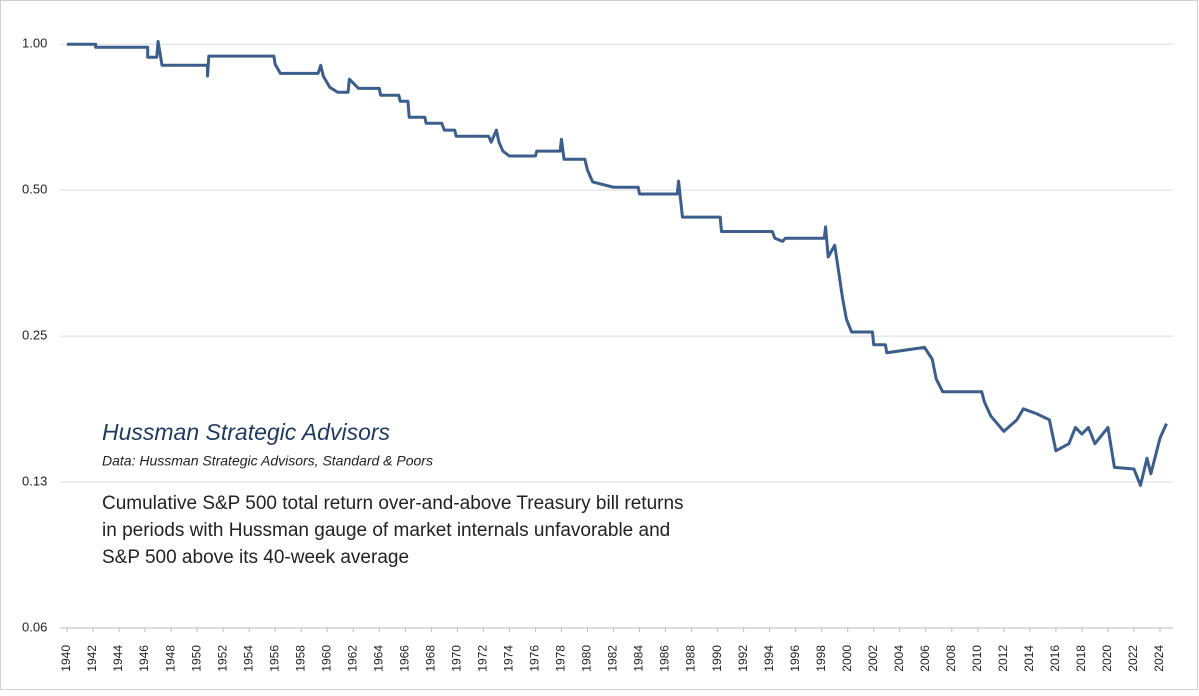  Describe the element at coordinates (665, 658) in the screenshot. I see `x-tick-label: 1986` at that location.